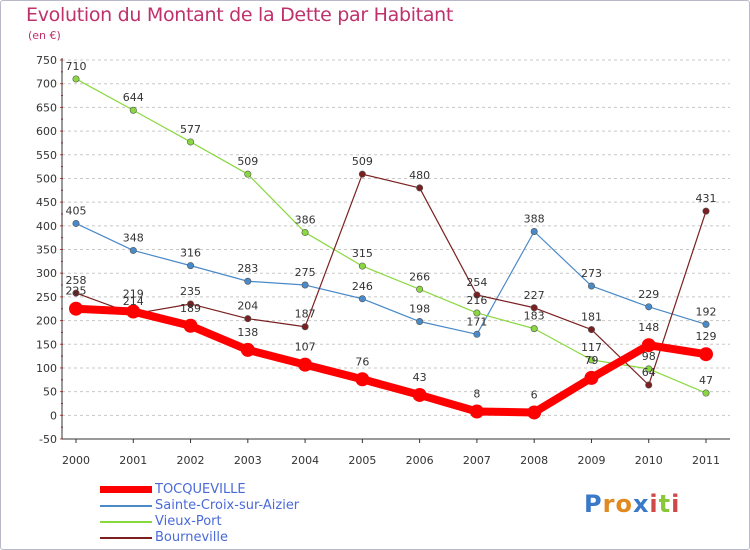 This screenshot has width=750, height=550. What do you see at coordinates (648, 294) in the screenshot?
I see `data-label-sainte-croix-sur-aizier: 229` at bounding box center [648, 294].